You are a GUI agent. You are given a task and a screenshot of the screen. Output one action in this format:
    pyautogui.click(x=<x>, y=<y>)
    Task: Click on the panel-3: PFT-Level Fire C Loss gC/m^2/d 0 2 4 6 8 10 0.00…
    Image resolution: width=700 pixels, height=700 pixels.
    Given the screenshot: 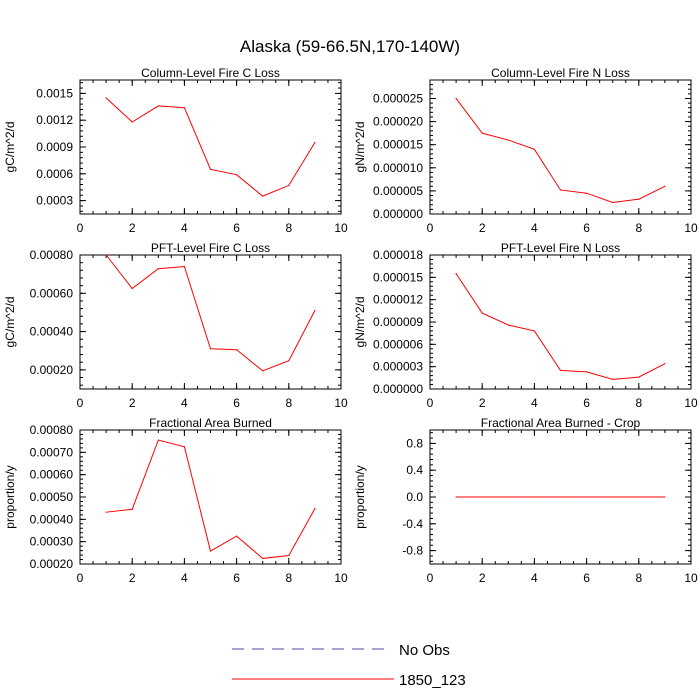 What is the action you would take?
    pyautogui.click(x=175, y=325)
    